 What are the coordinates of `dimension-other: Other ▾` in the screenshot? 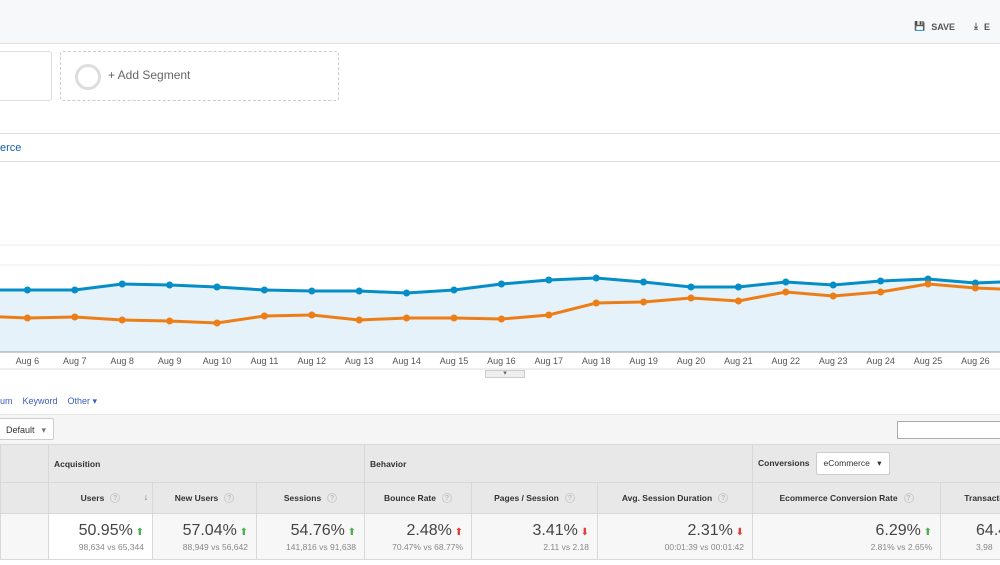 It's located at (82, 401).